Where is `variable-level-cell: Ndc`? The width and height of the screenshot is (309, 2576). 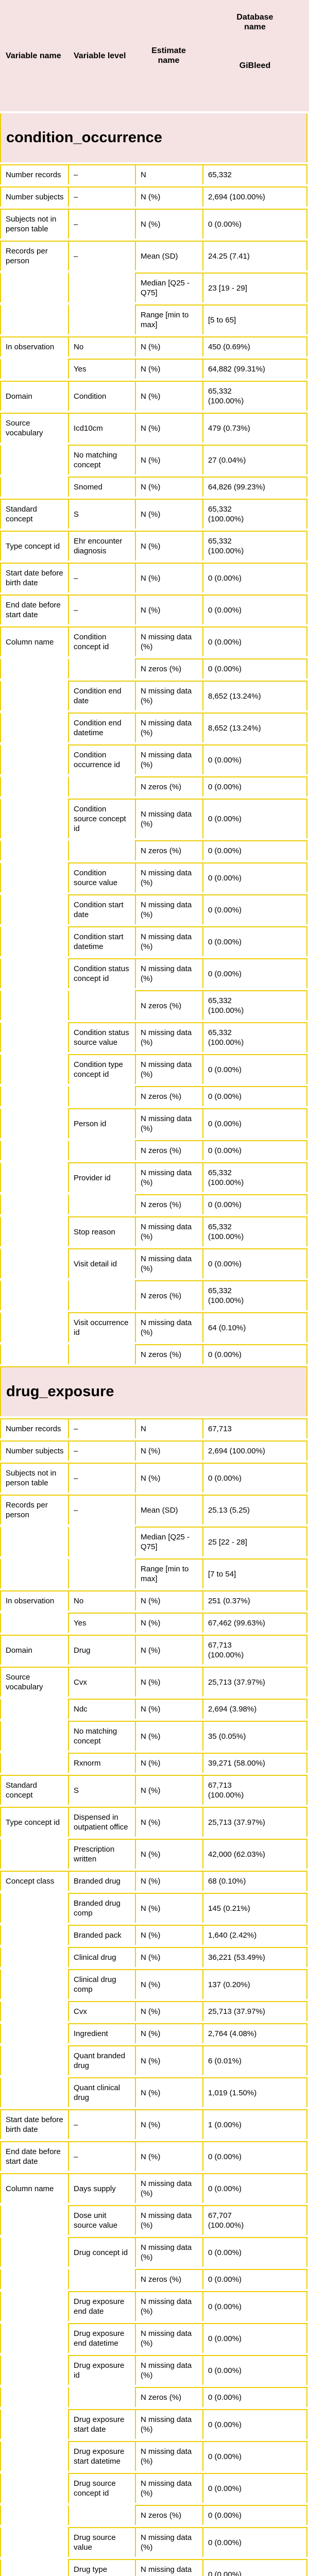 variable-level-cell: Ndc is located at coordinates (101, 1709).